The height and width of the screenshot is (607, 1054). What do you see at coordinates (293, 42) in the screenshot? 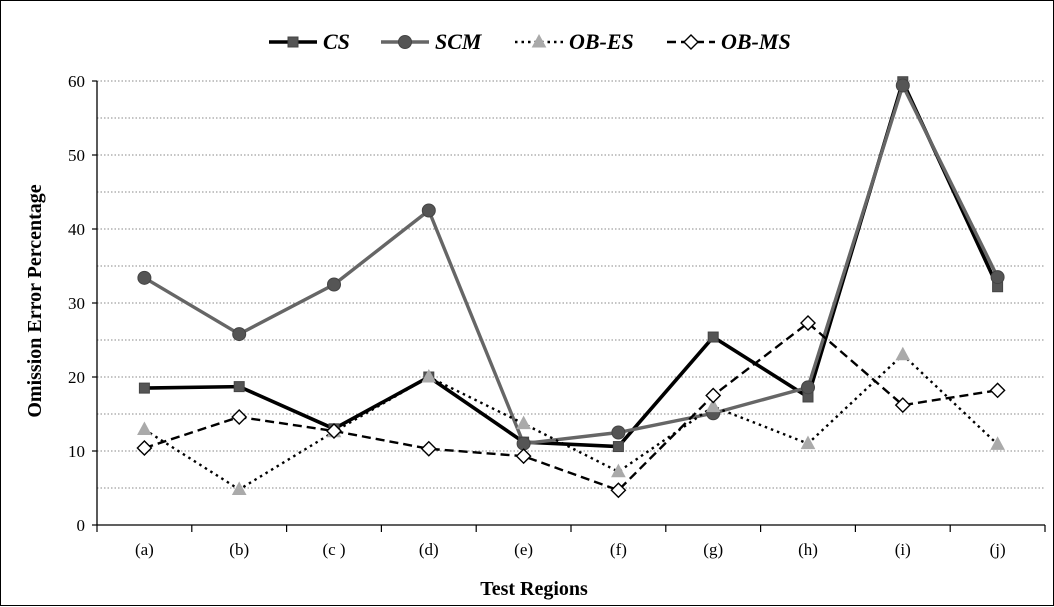
I see `legend-marker-cs` at bounding box center [293, 42].